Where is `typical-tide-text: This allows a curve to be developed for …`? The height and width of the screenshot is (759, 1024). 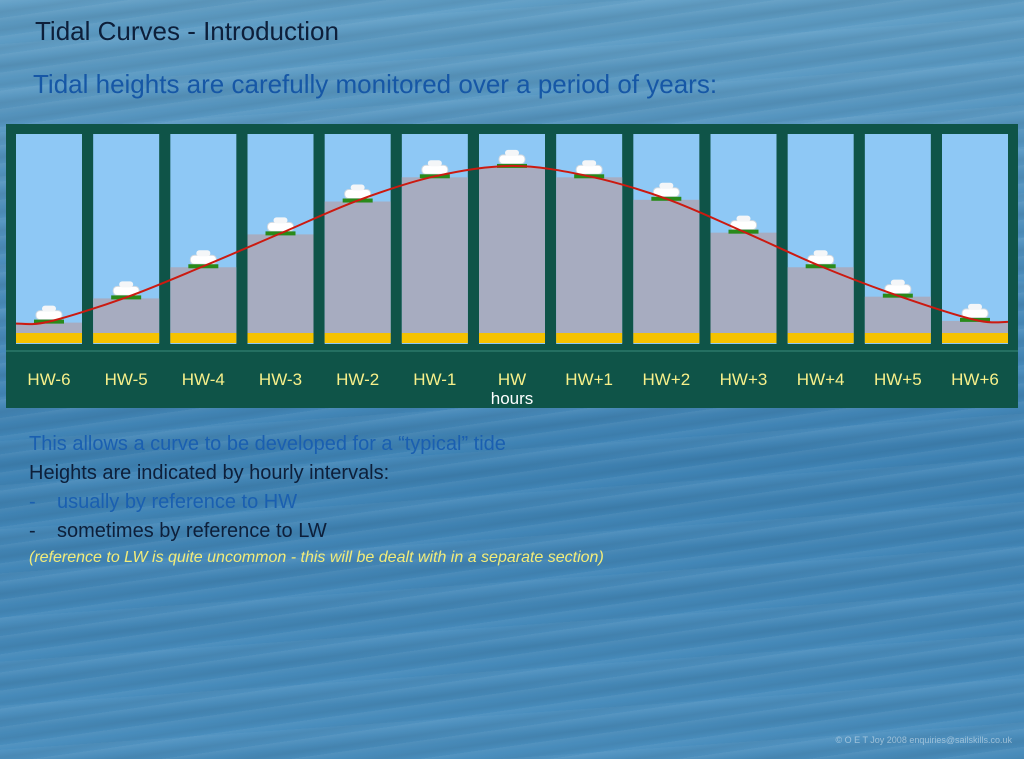
typical-tide-text: This allows a curve to be developed for … is located at coordinates (267, 444).